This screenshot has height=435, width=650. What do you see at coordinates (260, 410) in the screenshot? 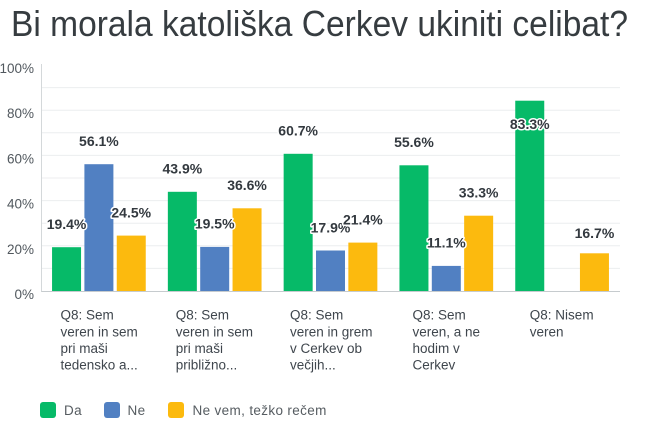
I see `svg-text: Ne vem, težko rečem` at bounding box center [260, 410].